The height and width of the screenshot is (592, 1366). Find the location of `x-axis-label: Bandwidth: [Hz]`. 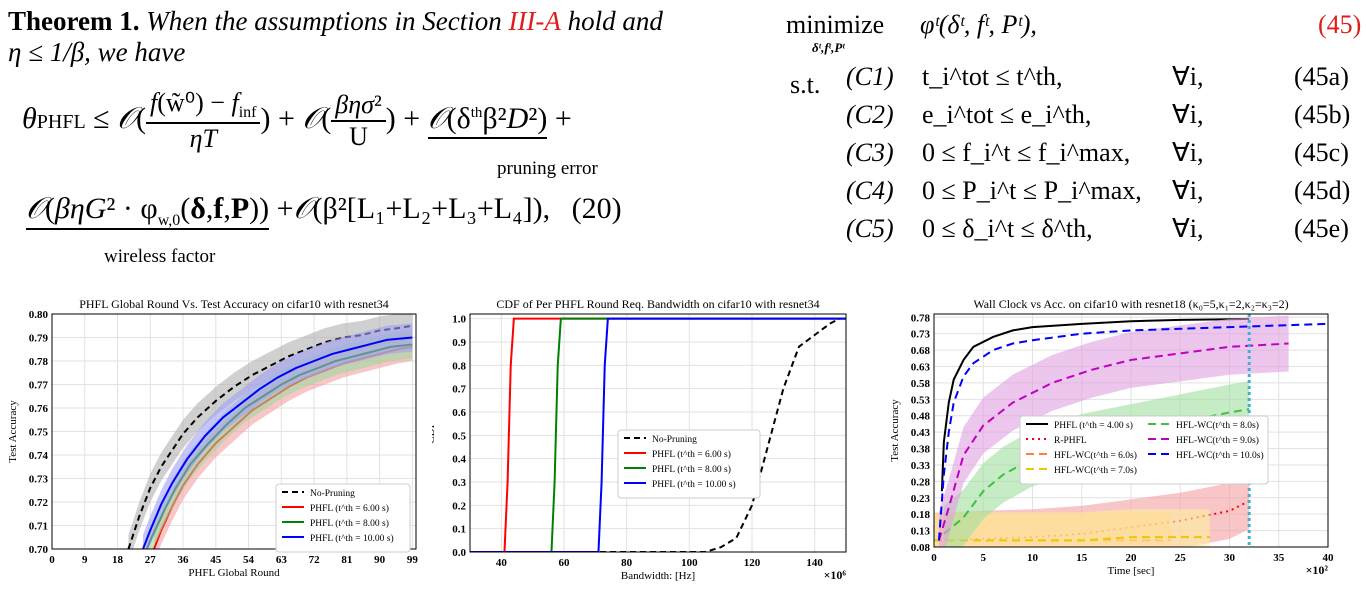

x-axis-label: Bandwidth: [Hz] is located at coordinates (658, 576).